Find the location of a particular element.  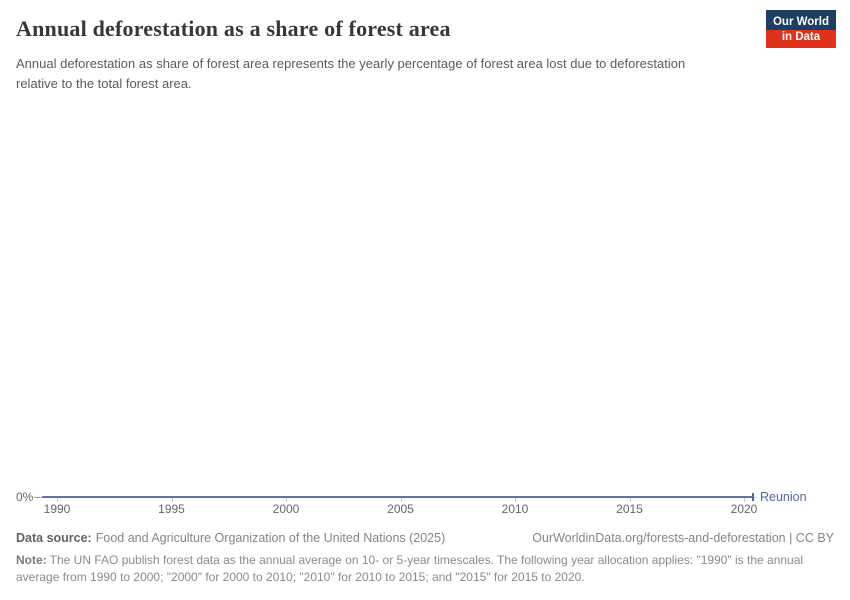

series-line-reunion is located at coordinates (397, 497).